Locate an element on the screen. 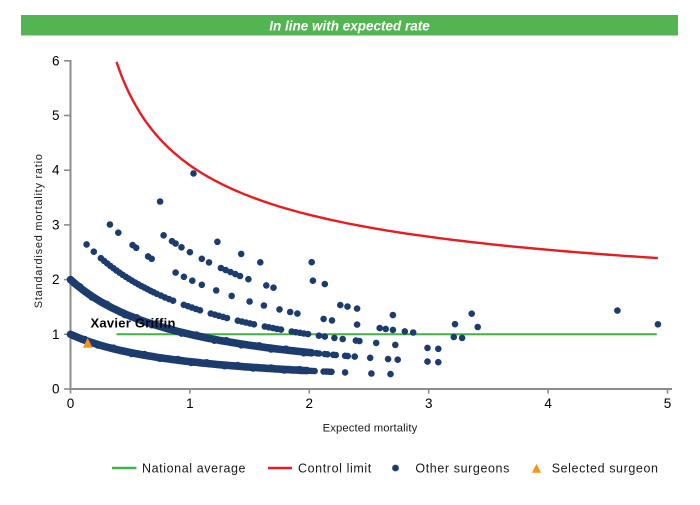 The height and width of the screenshot is (505, 700). svg-text: National average is located at coordinates (194, 468).